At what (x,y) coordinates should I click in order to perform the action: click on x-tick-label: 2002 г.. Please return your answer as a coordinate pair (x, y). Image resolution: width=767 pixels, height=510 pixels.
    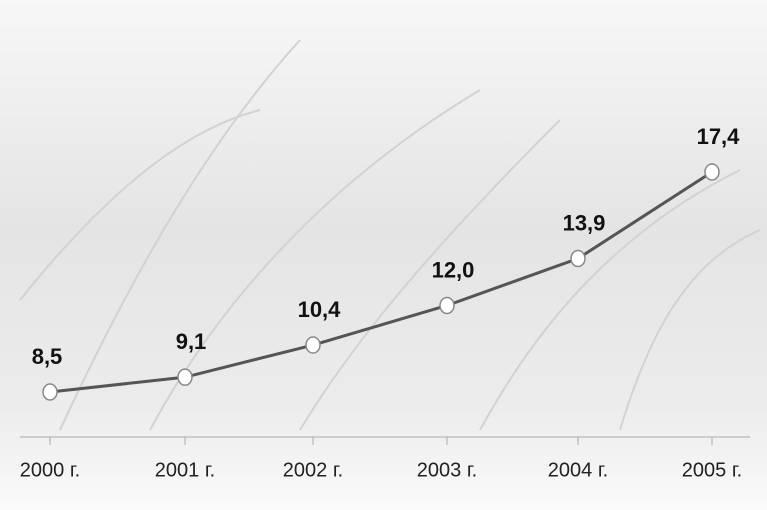
    Looking at the image, I should click on (313, 470).